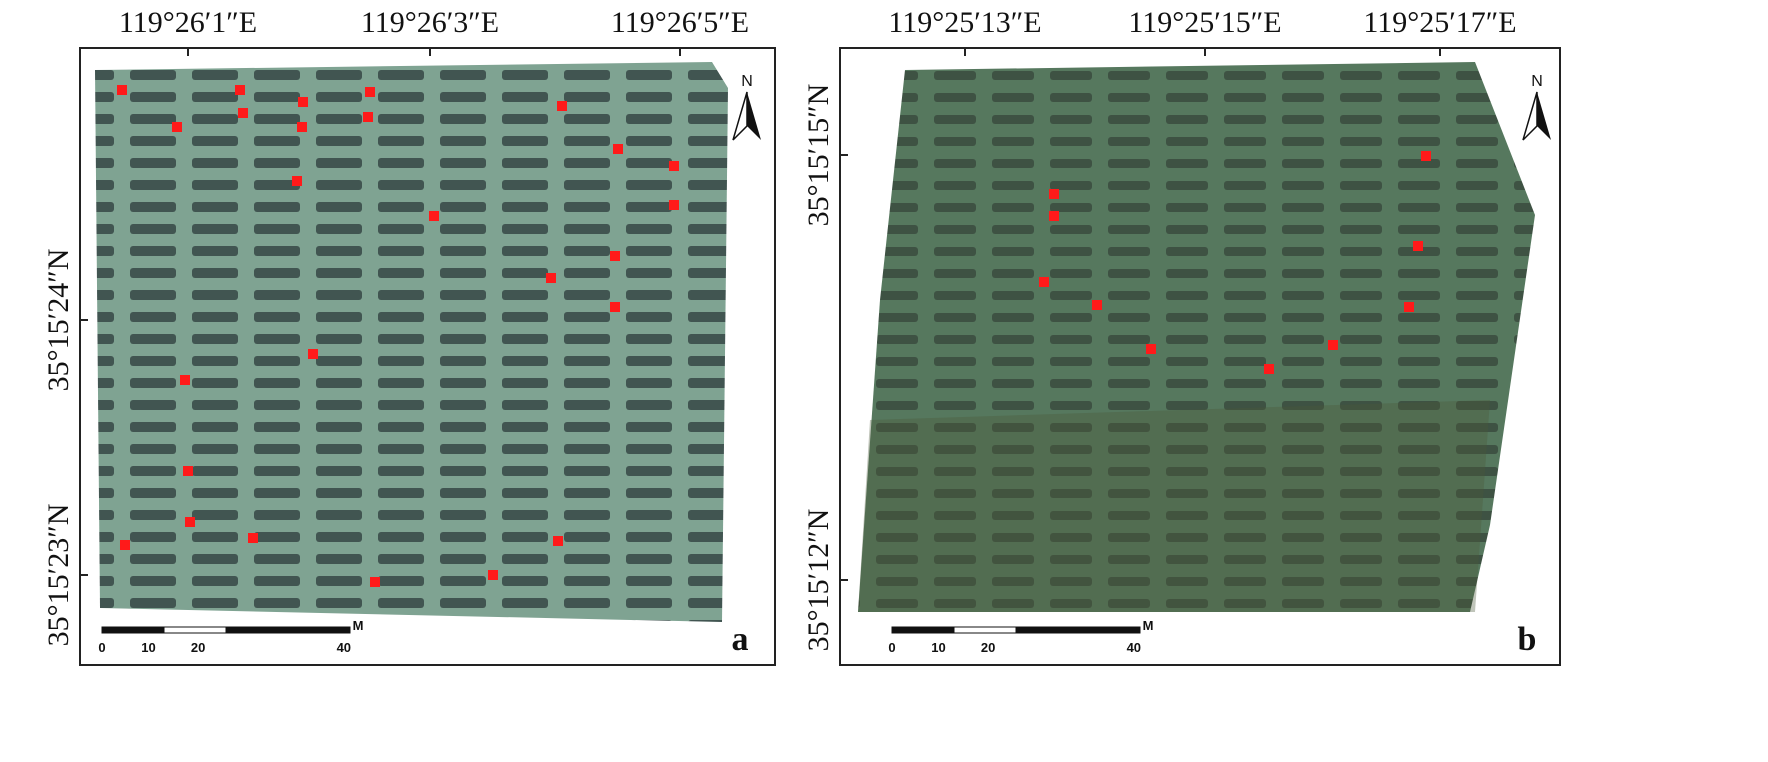 This screenshot has height=762, width=1768. I want to click on longitude-label: 119°25′17″E, so click(1439, 22).